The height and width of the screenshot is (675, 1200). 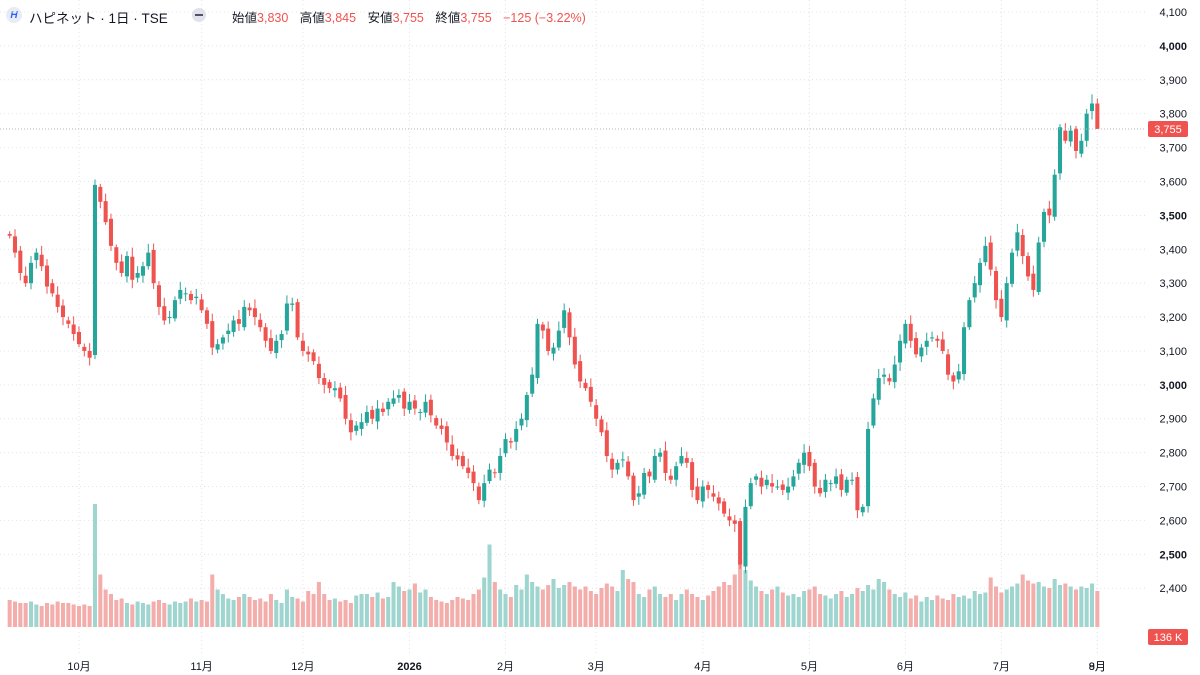 I want to click on last-price-tag, so click(x=1168, y=128).